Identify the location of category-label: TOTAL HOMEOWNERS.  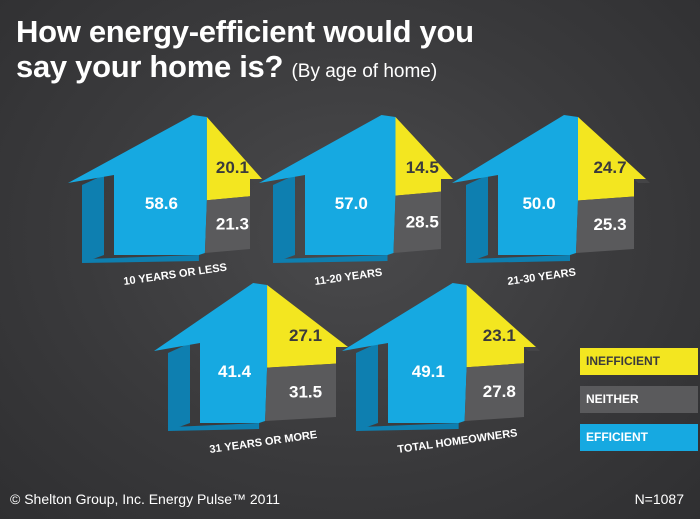
(457, 441).